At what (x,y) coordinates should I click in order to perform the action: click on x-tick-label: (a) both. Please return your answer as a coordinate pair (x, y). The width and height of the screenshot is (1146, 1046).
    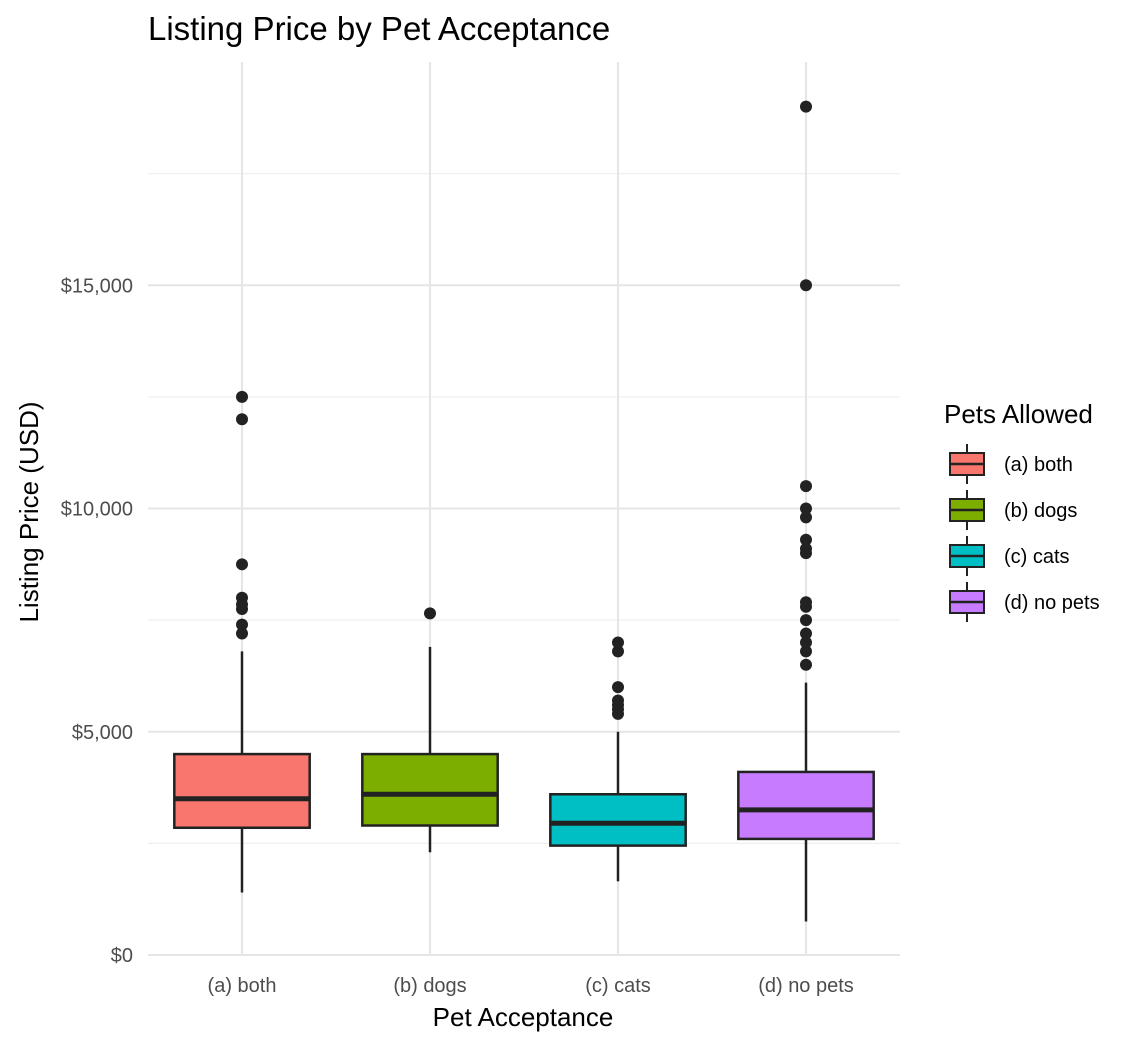
    Looking at the image, I should click on (242, 986).